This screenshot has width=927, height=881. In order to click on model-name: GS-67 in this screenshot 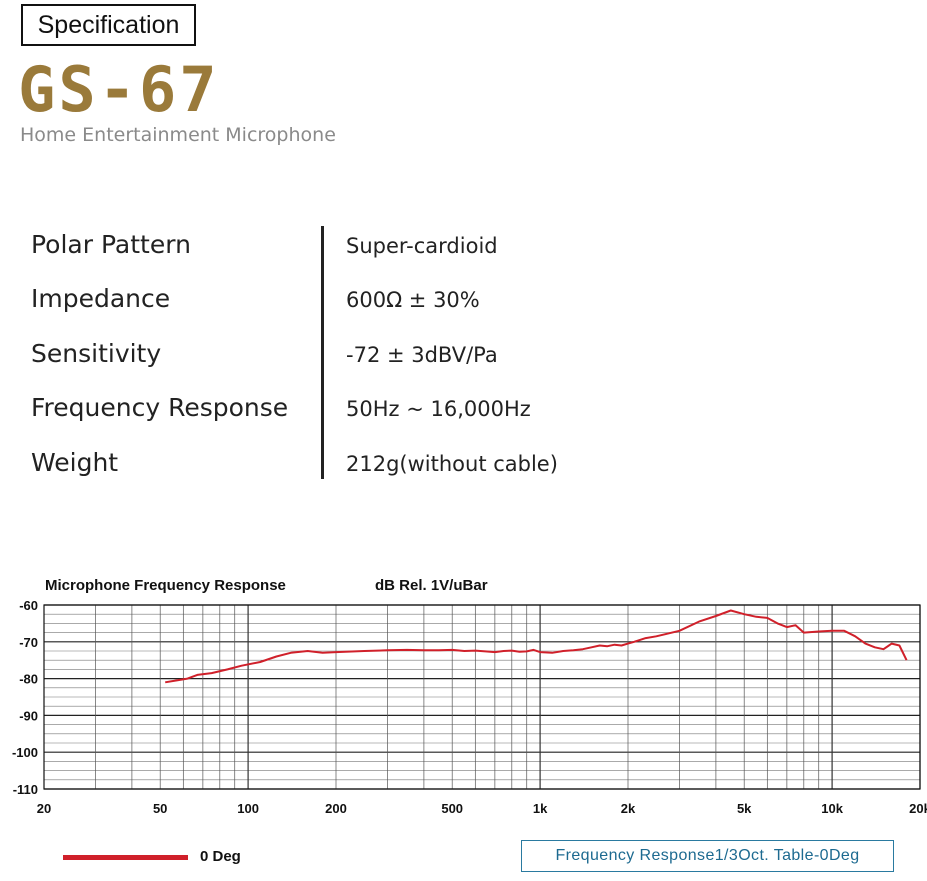, I will do `click(119, 89)`.